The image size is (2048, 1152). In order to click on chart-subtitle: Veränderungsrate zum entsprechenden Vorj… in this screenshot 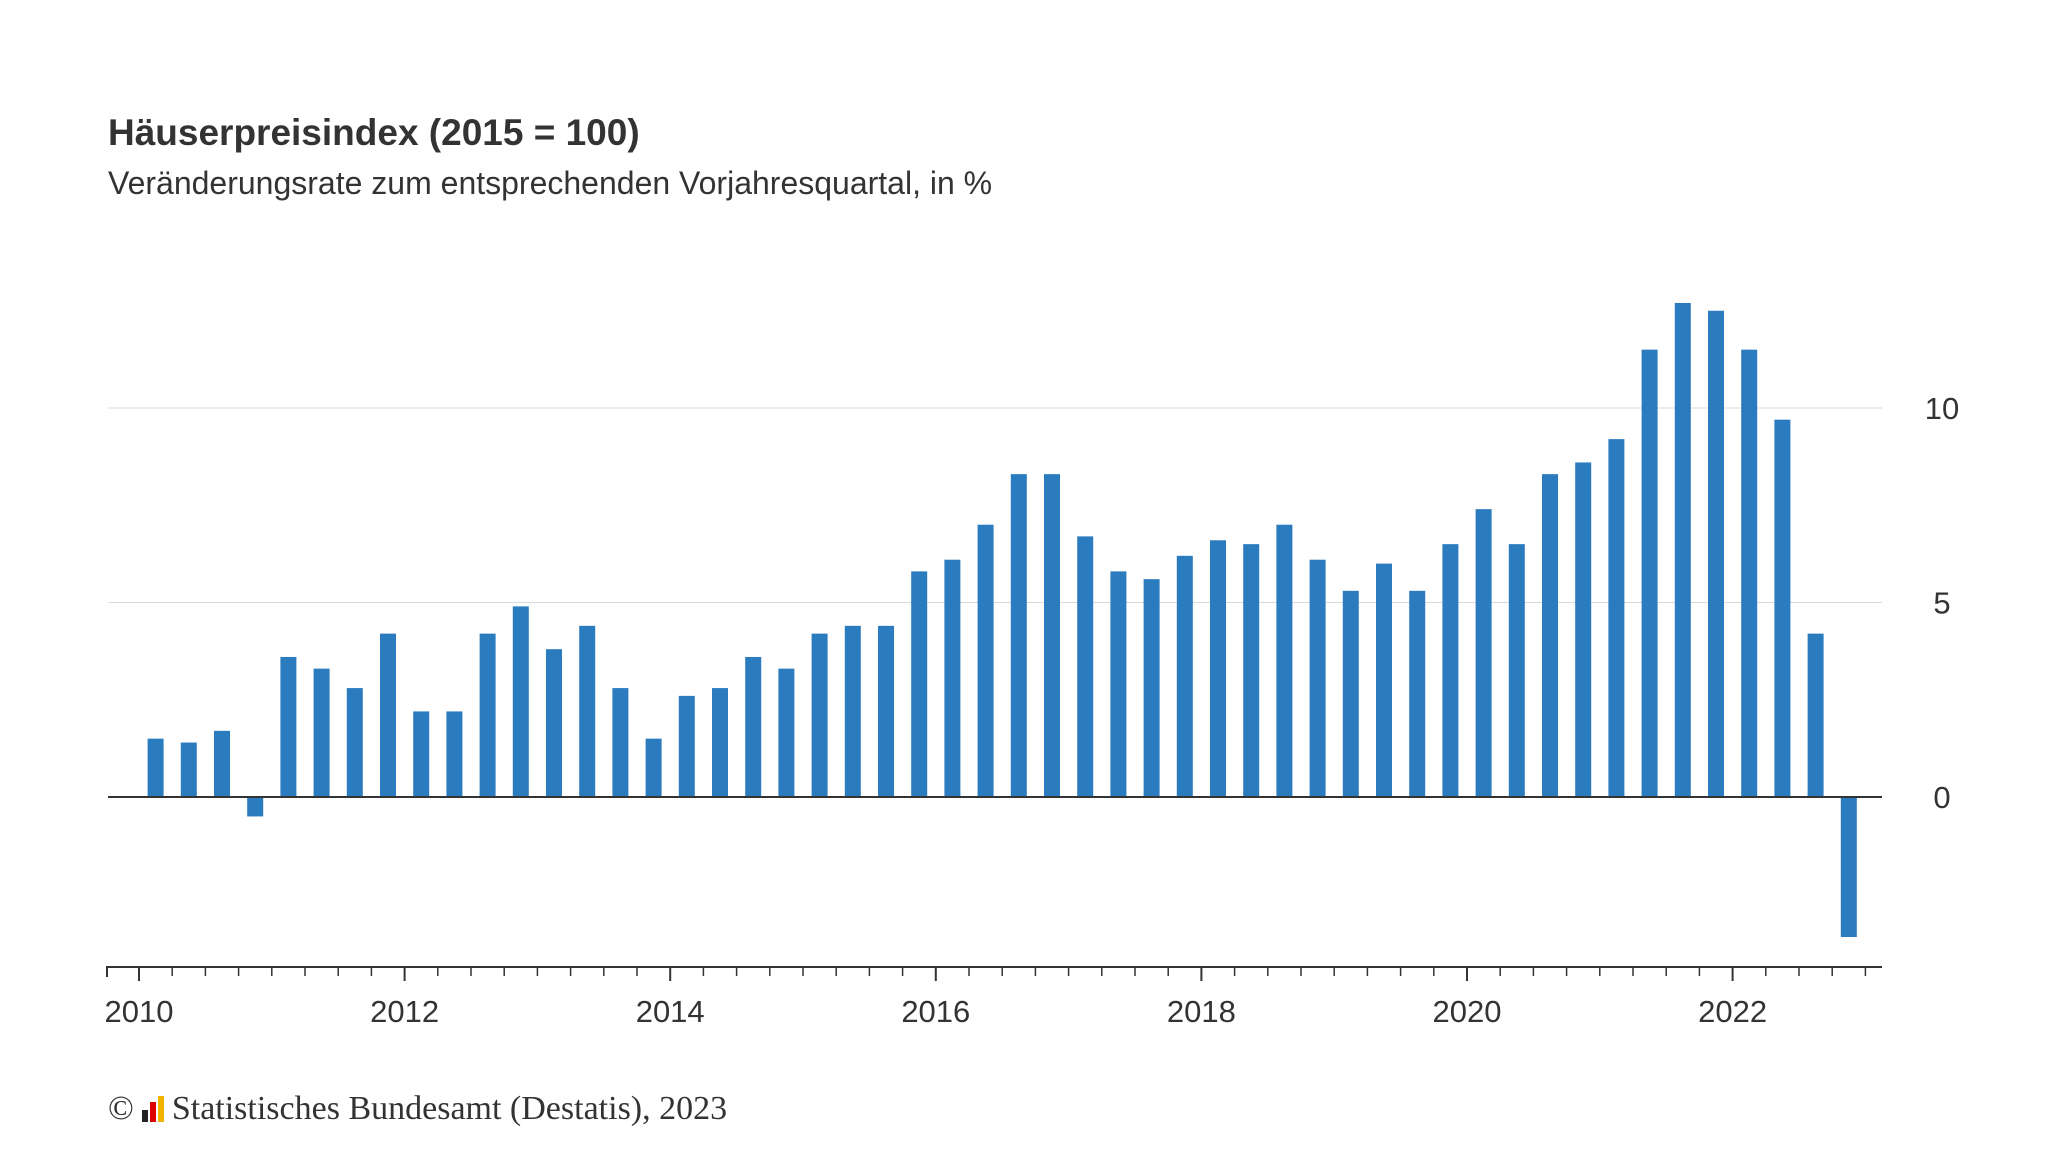, I will do `click(550, 183)`.